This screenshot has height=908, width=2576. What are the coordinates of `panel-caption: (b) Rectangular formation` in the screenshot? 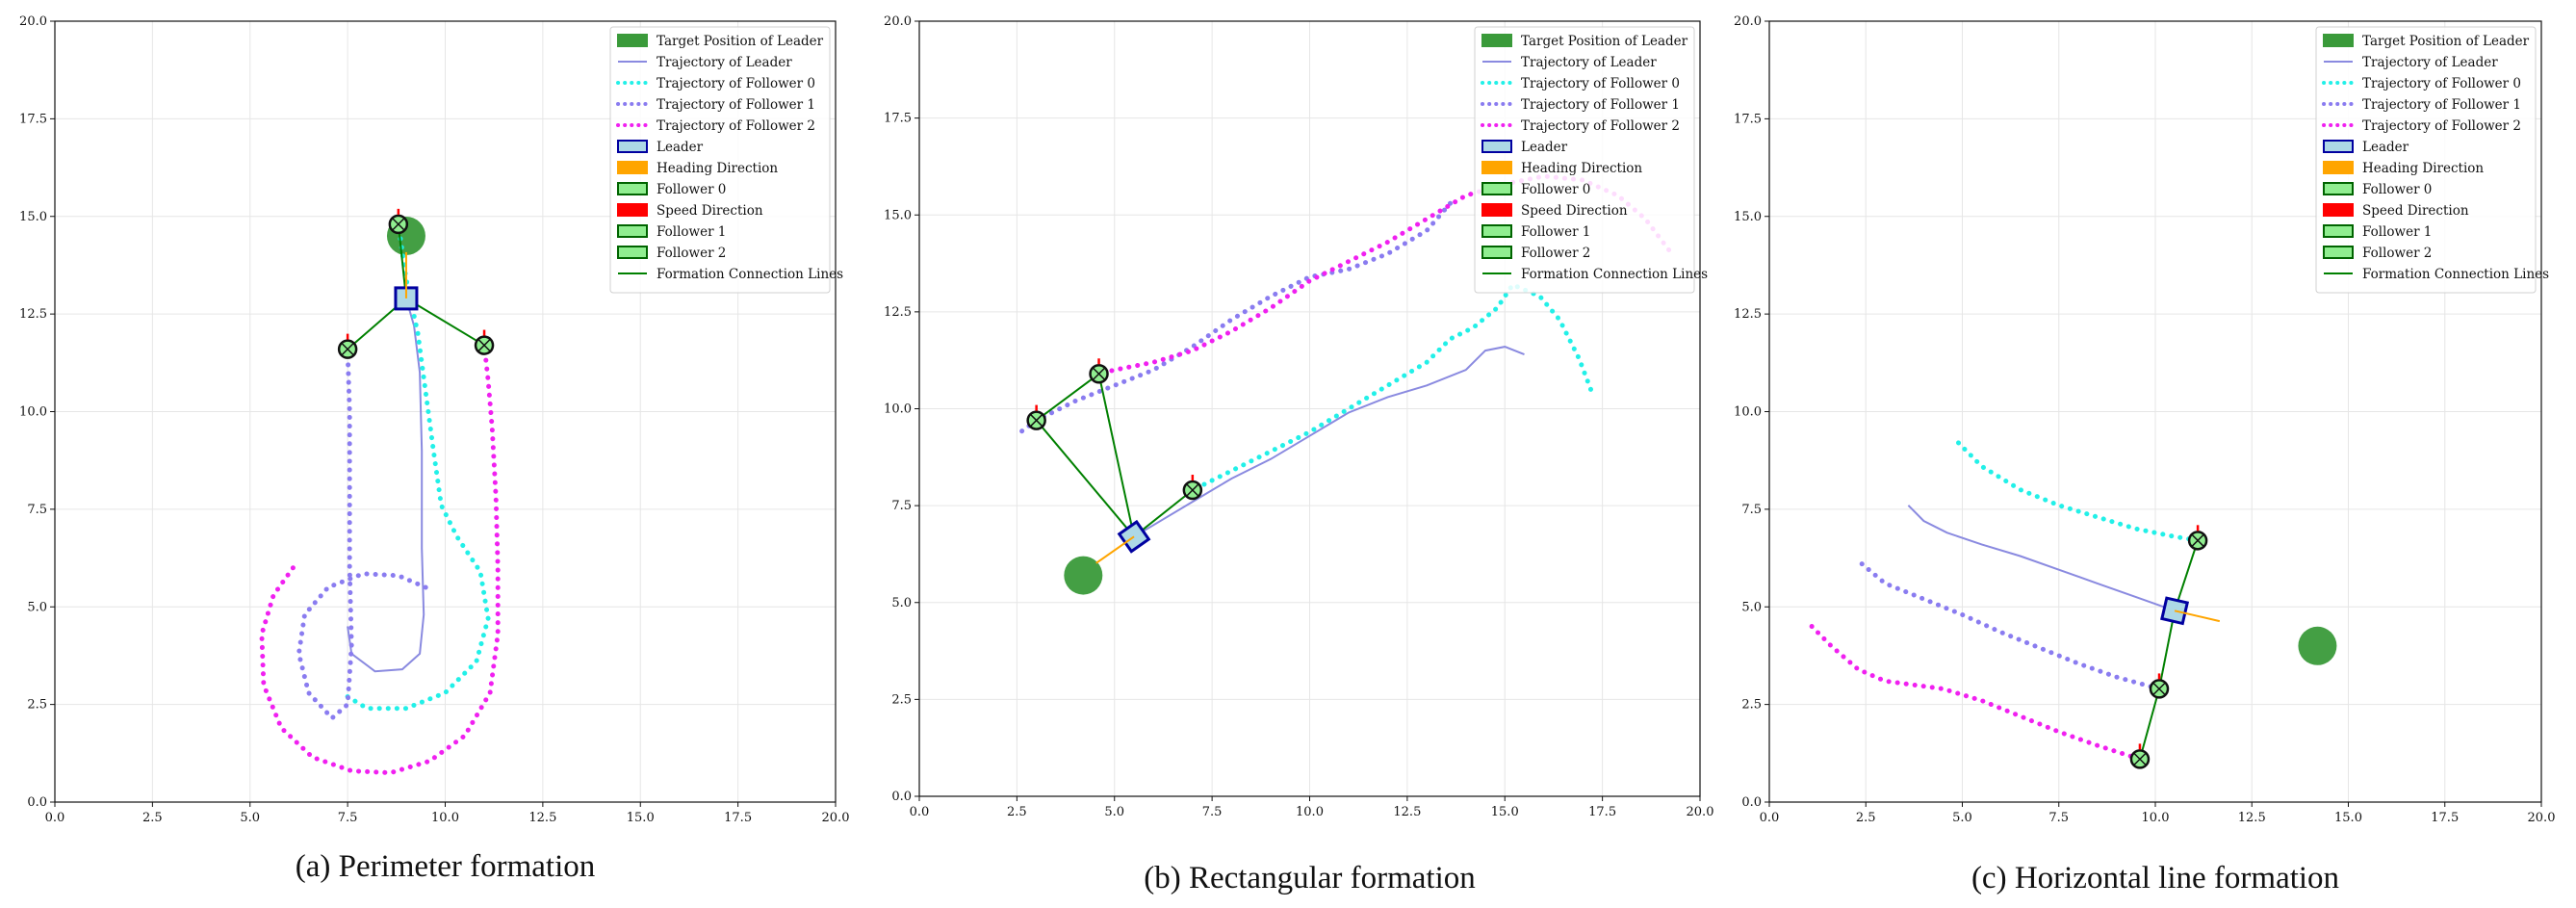 It's located at (1310, 878).